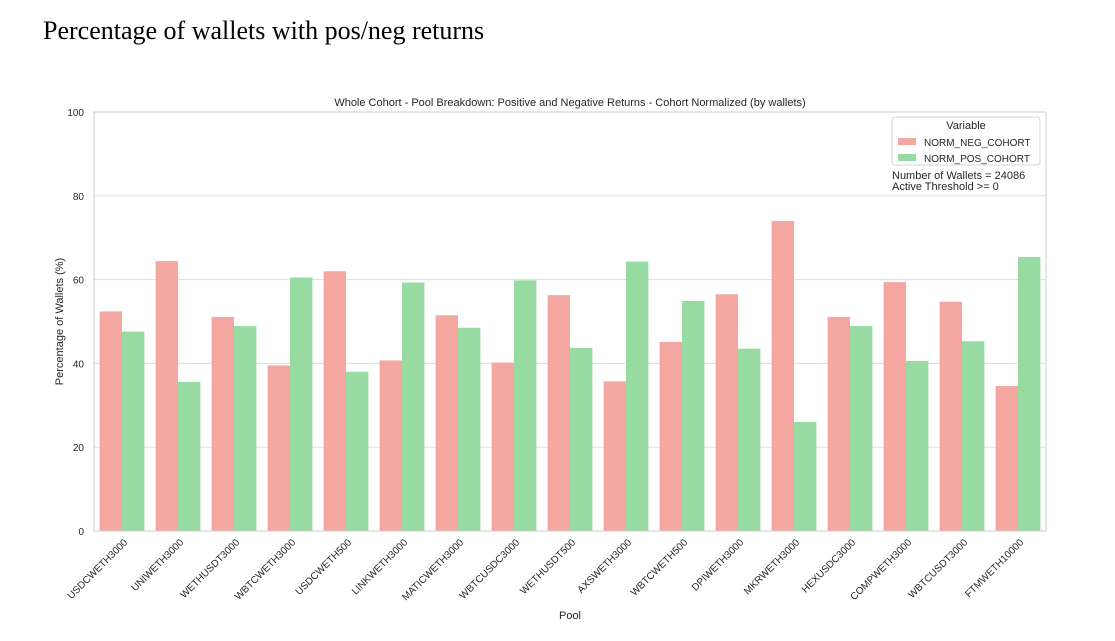 The width and height of the screenshot is (1115, 641). Describe the element at coordinates (994, 568) in the screenshot. I see `x-tick-label: FTMWETH10000` at that location.